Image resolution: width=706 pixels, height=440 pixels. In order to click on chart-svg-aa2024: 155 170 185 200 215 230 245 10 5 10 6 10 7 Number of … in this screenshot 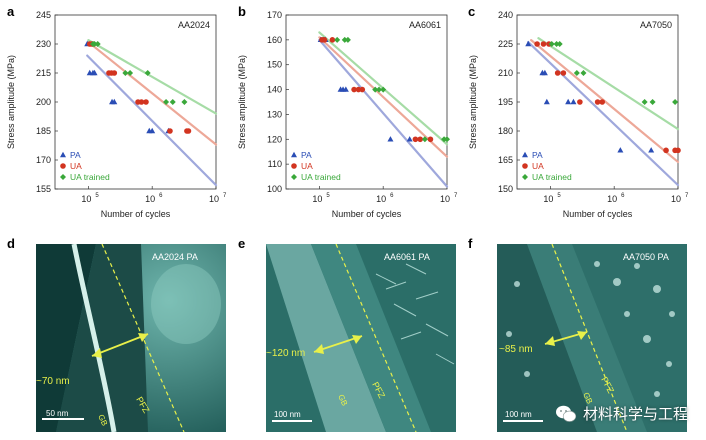, I will do `click(116, 114)`.